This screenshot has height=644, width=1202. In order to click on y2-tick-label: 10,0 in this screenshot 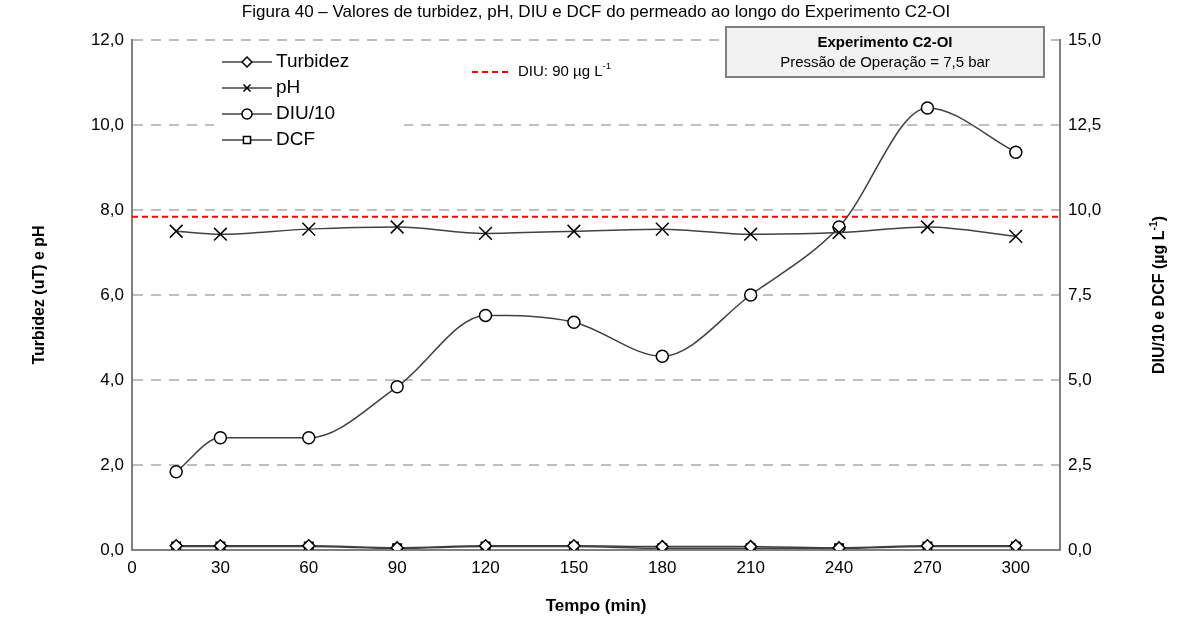, I will do `click(1085, 209)`.